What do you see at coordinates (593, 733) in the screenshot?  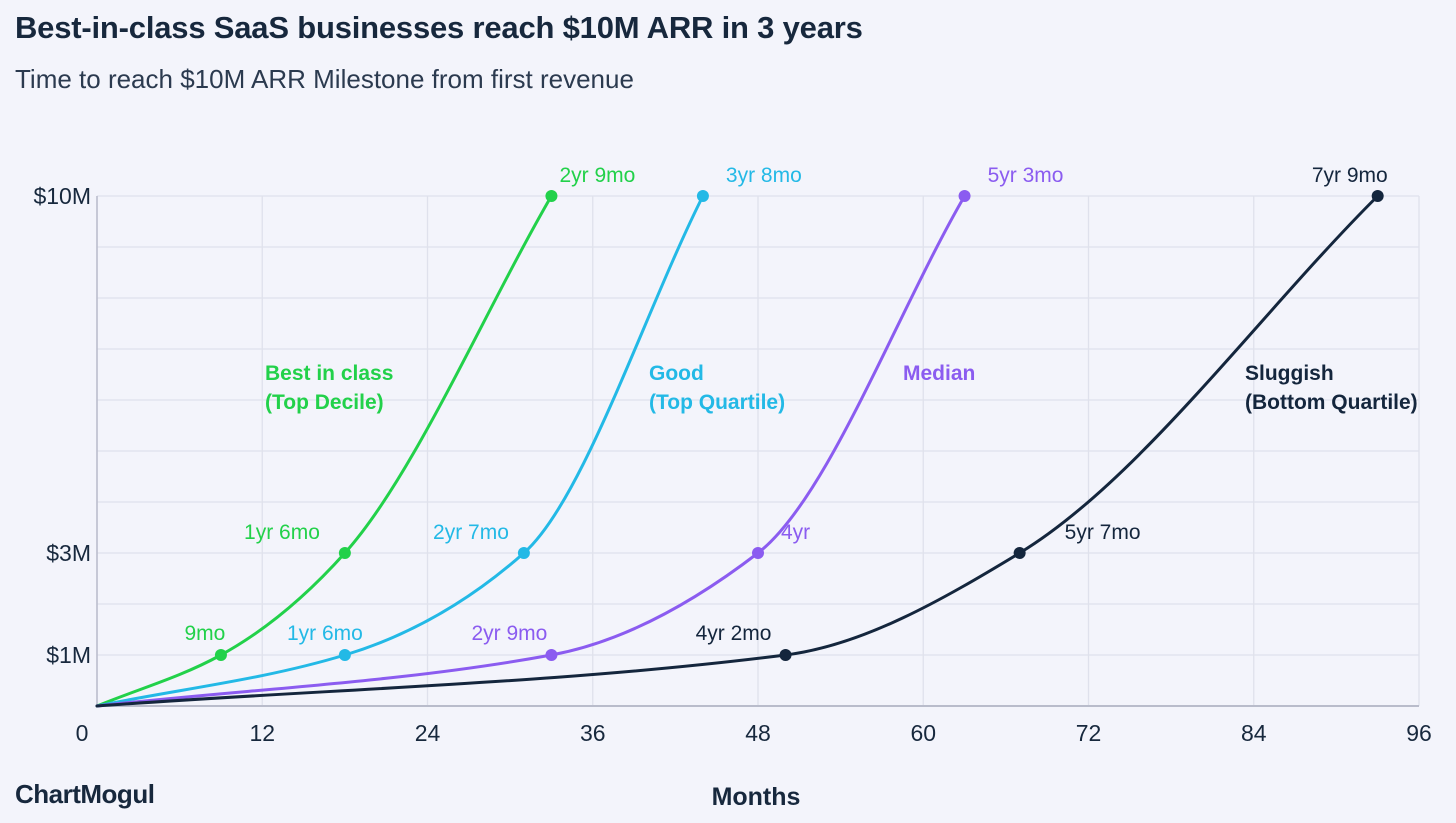 I see `x-tick-label: 36` at bounding box center [593, 733].